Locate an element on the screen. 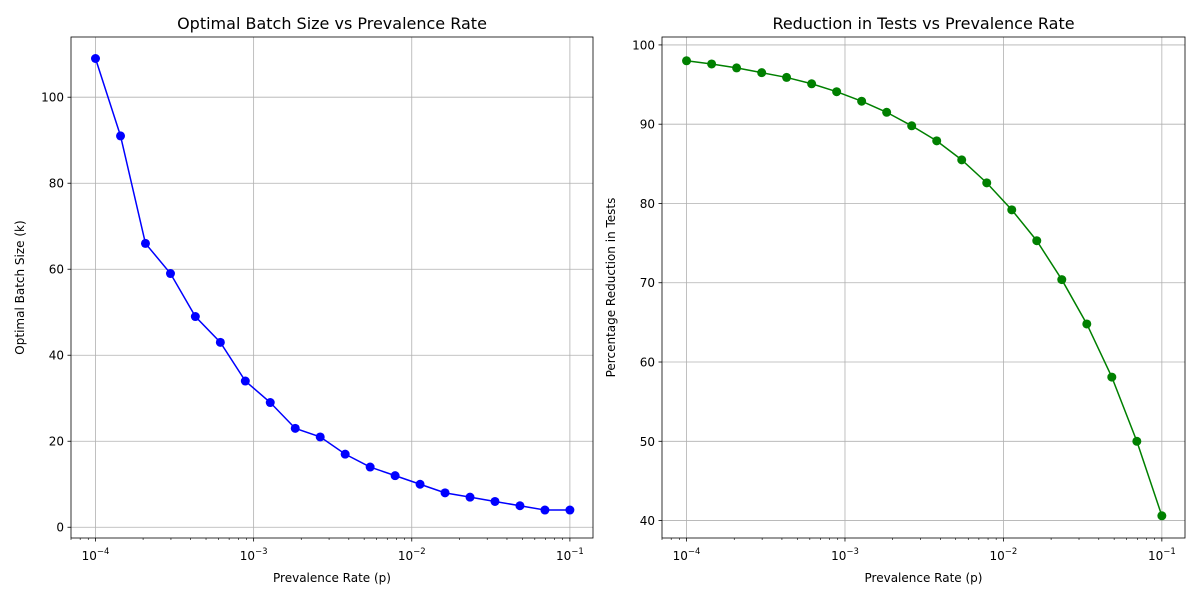 The width and height of the screenshot is (1200, 604). y-tick-label: 70 is located at coordinates (647, 283).